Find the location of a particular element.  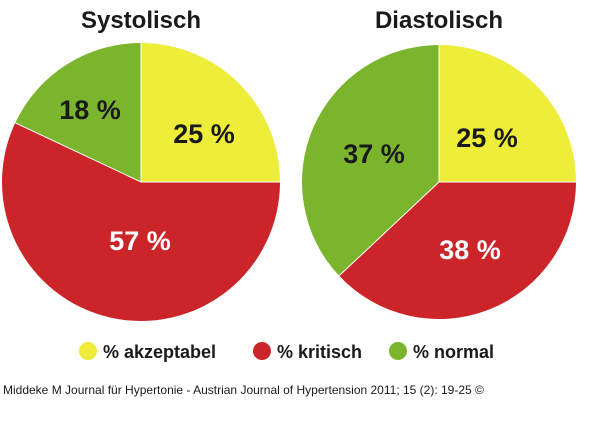

chart-title: Diastolisch is located at coordinates (439, 20).